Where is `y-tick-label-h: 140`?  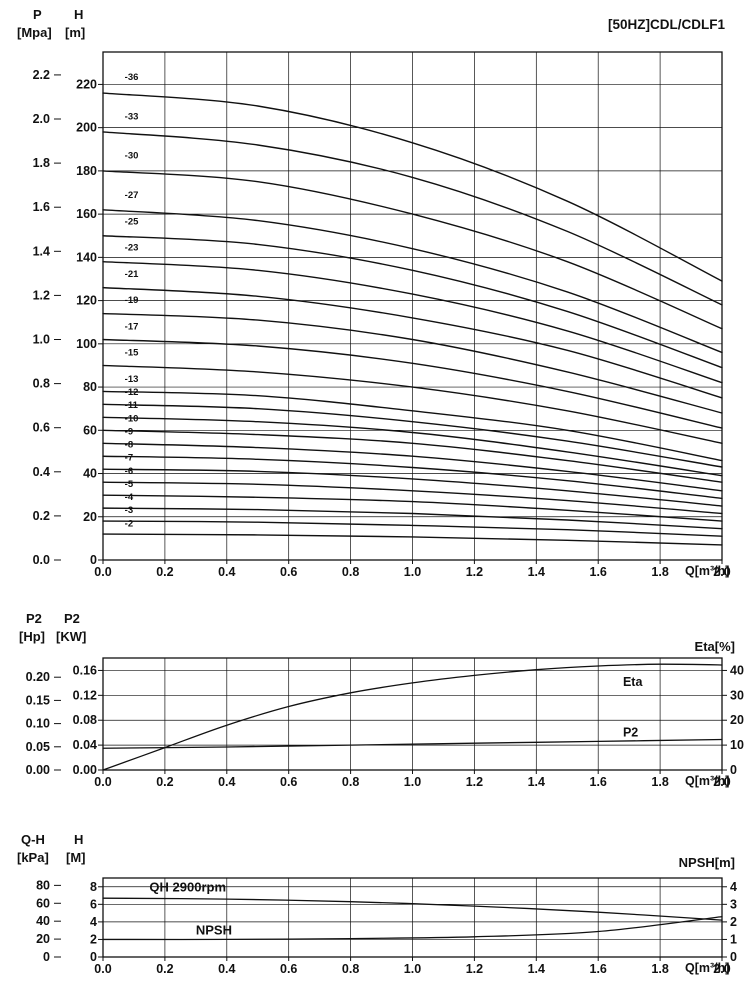
y-tick-label-h: 140 is located at coordinates (86, 257).